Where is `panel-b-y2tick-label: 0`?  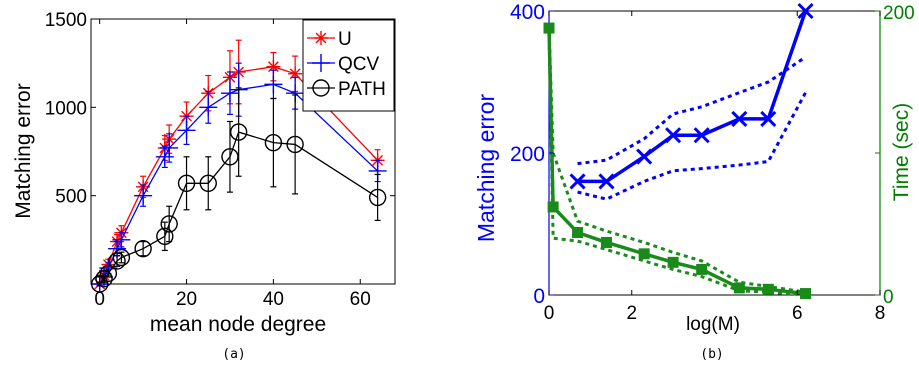
panel-b-y2tick-label: 0 is located at coordinates (888, 297).